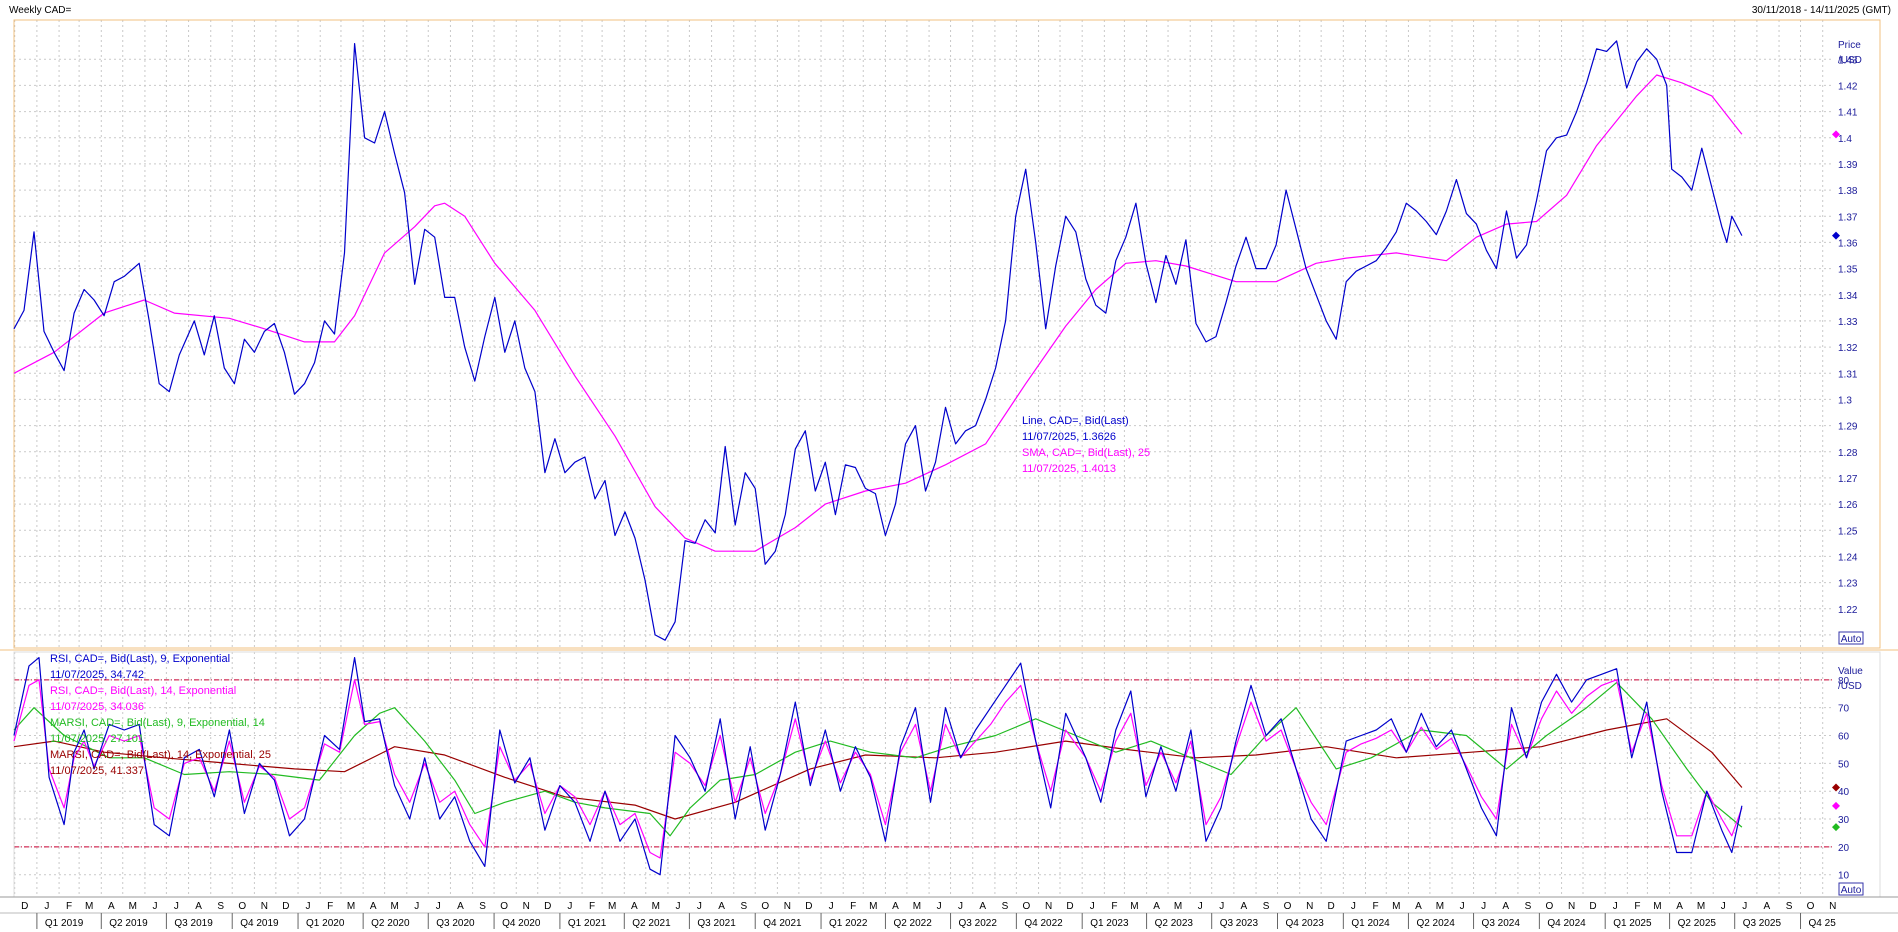 This screenshot has width=1898, height=932. Describe the element at coordinates (1844, 709) in the screenshot. I see `rsi-tick-label: 70` at that location.